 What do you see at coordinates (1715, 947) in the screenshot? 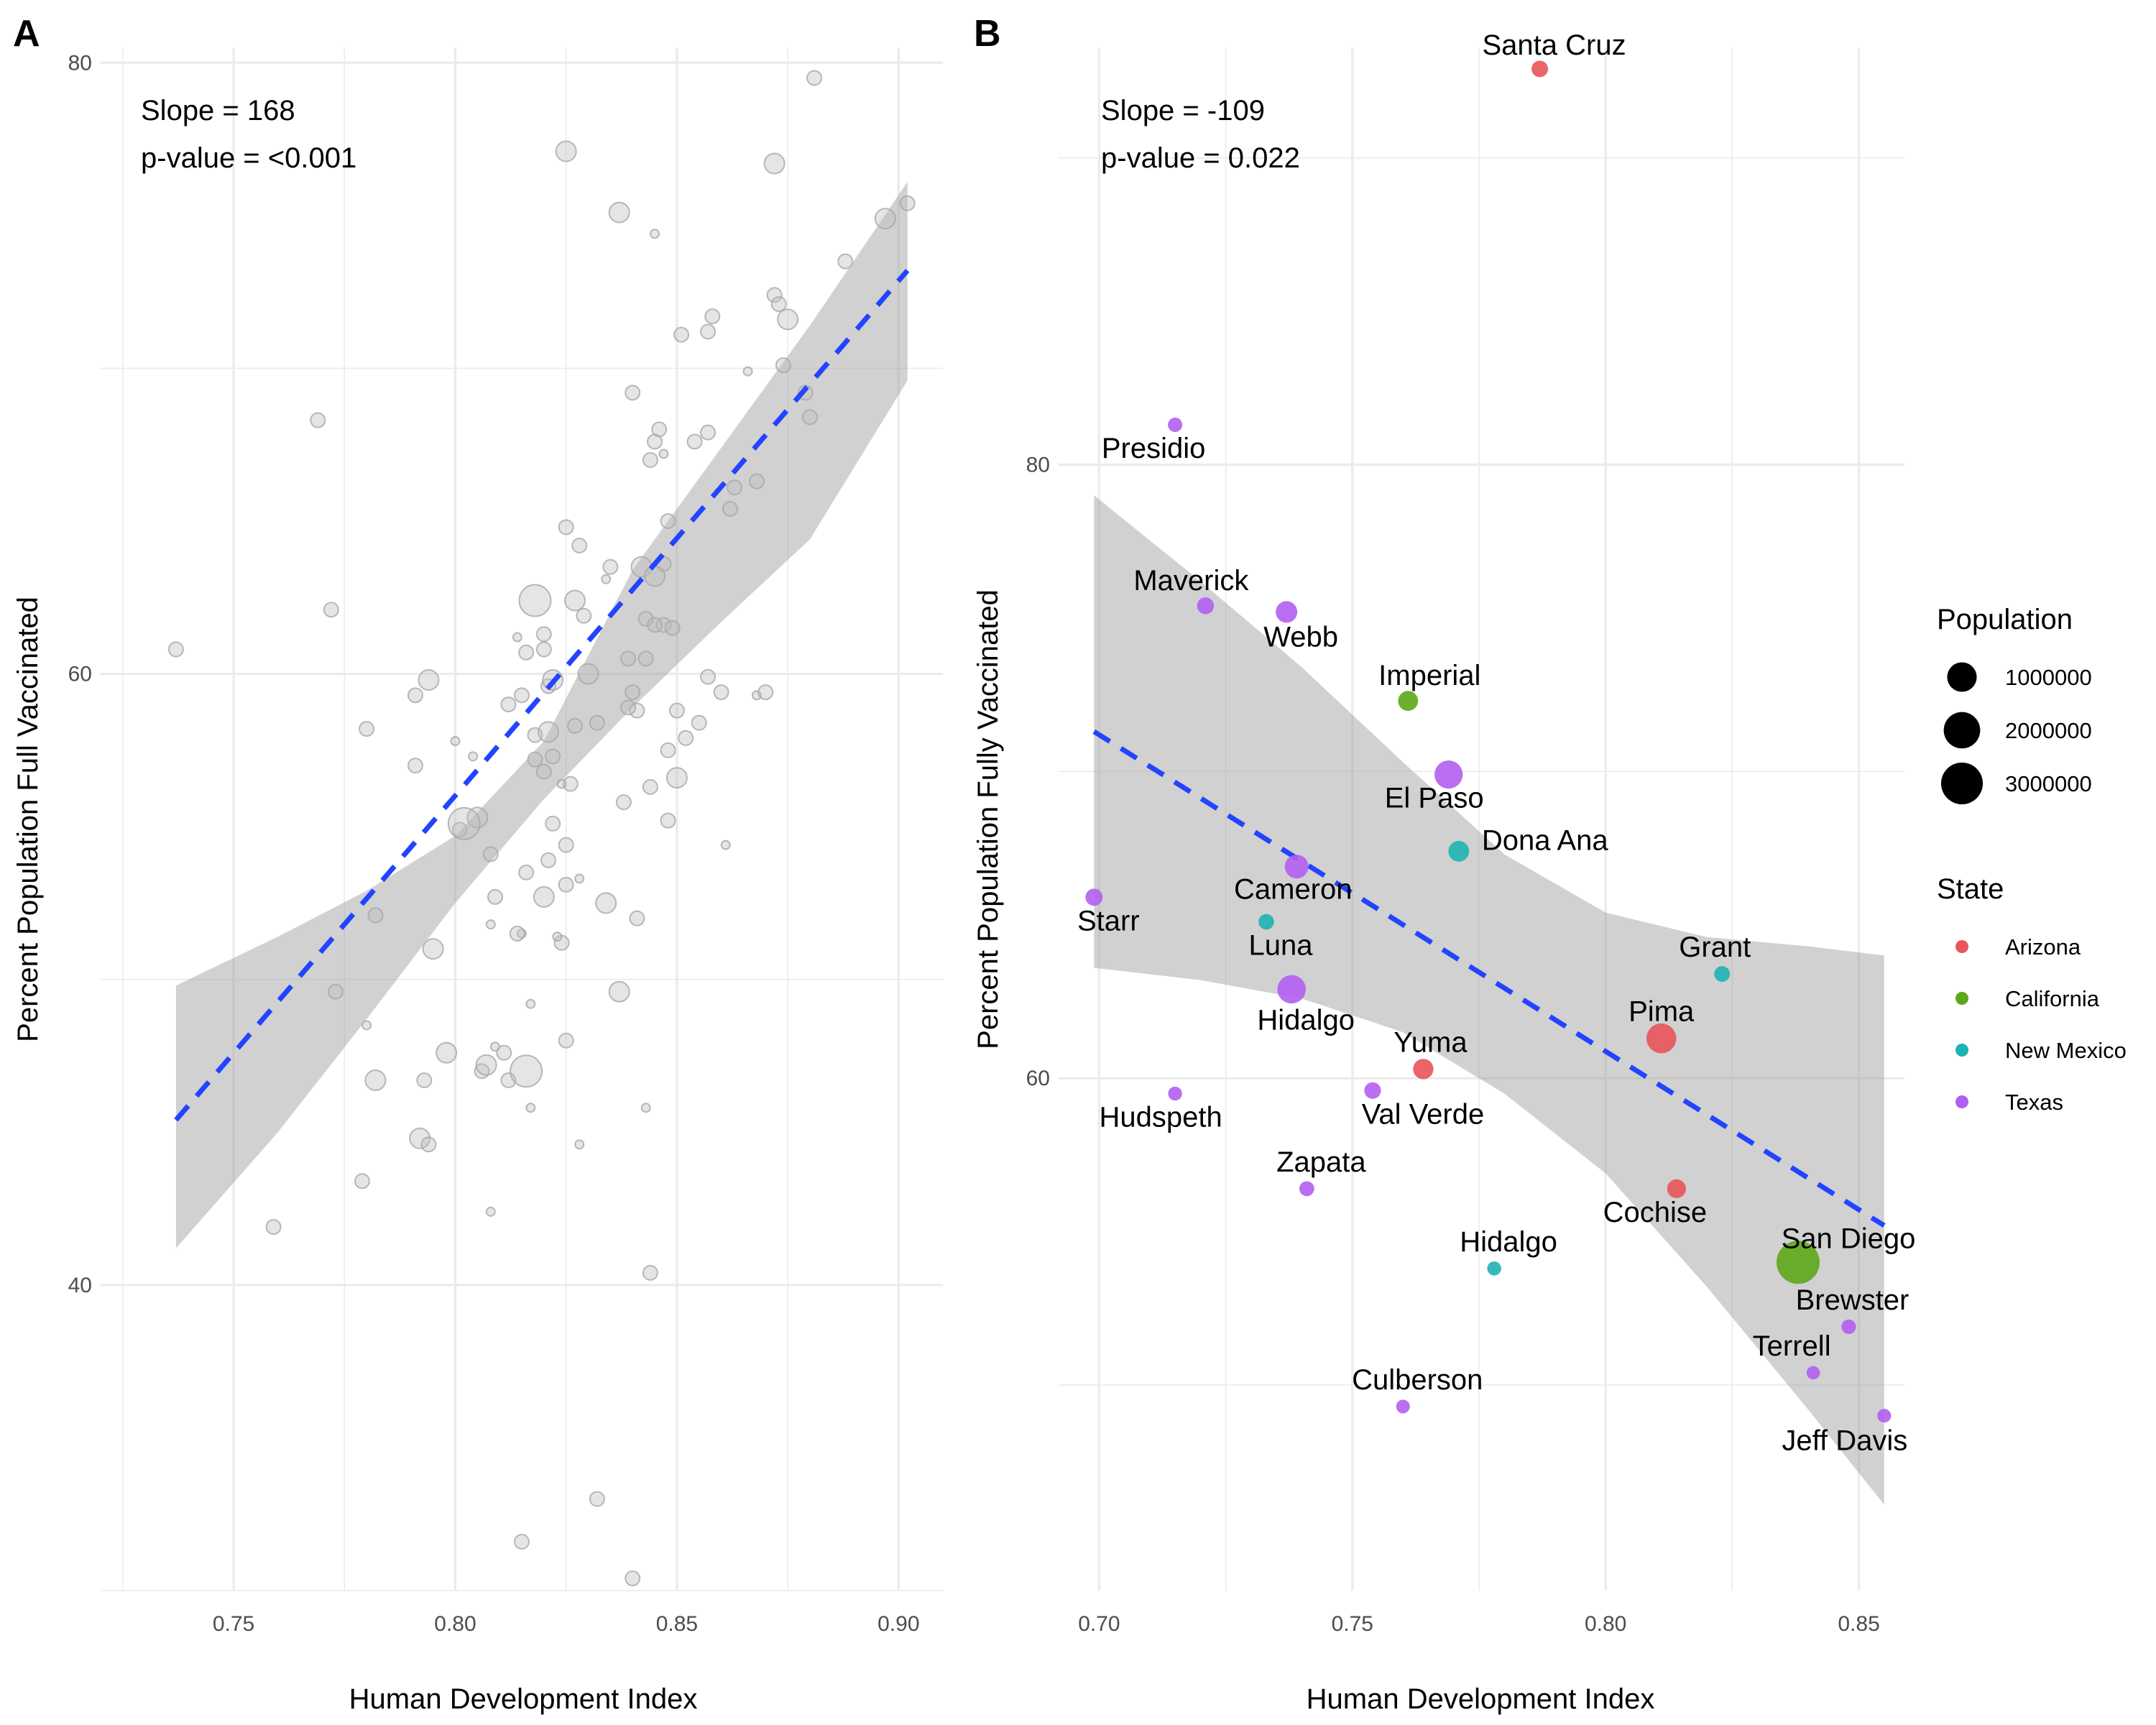
I see `county-label: Grant` at bounding box center [1715, 947].